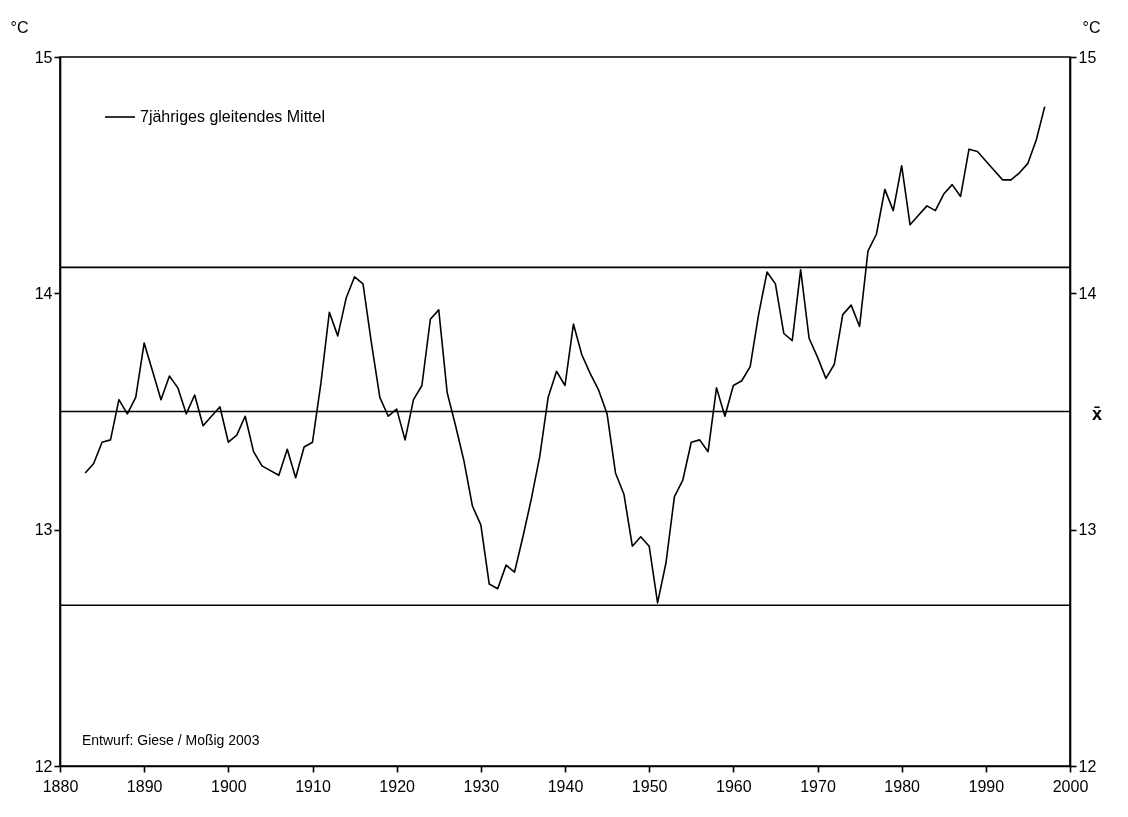  Describe the element at coordinates (1070, 786) in the screenshot. I see `x-tick-label: 2000` at that location.